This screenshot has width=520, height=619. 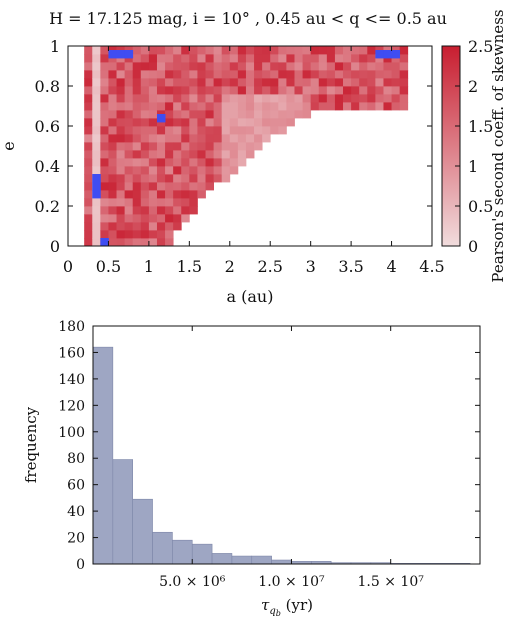 What do you see at coordinates (161, 118) in the screenshot?
I see `heatmap-highlight-cell` at bounding box center [161, 118].